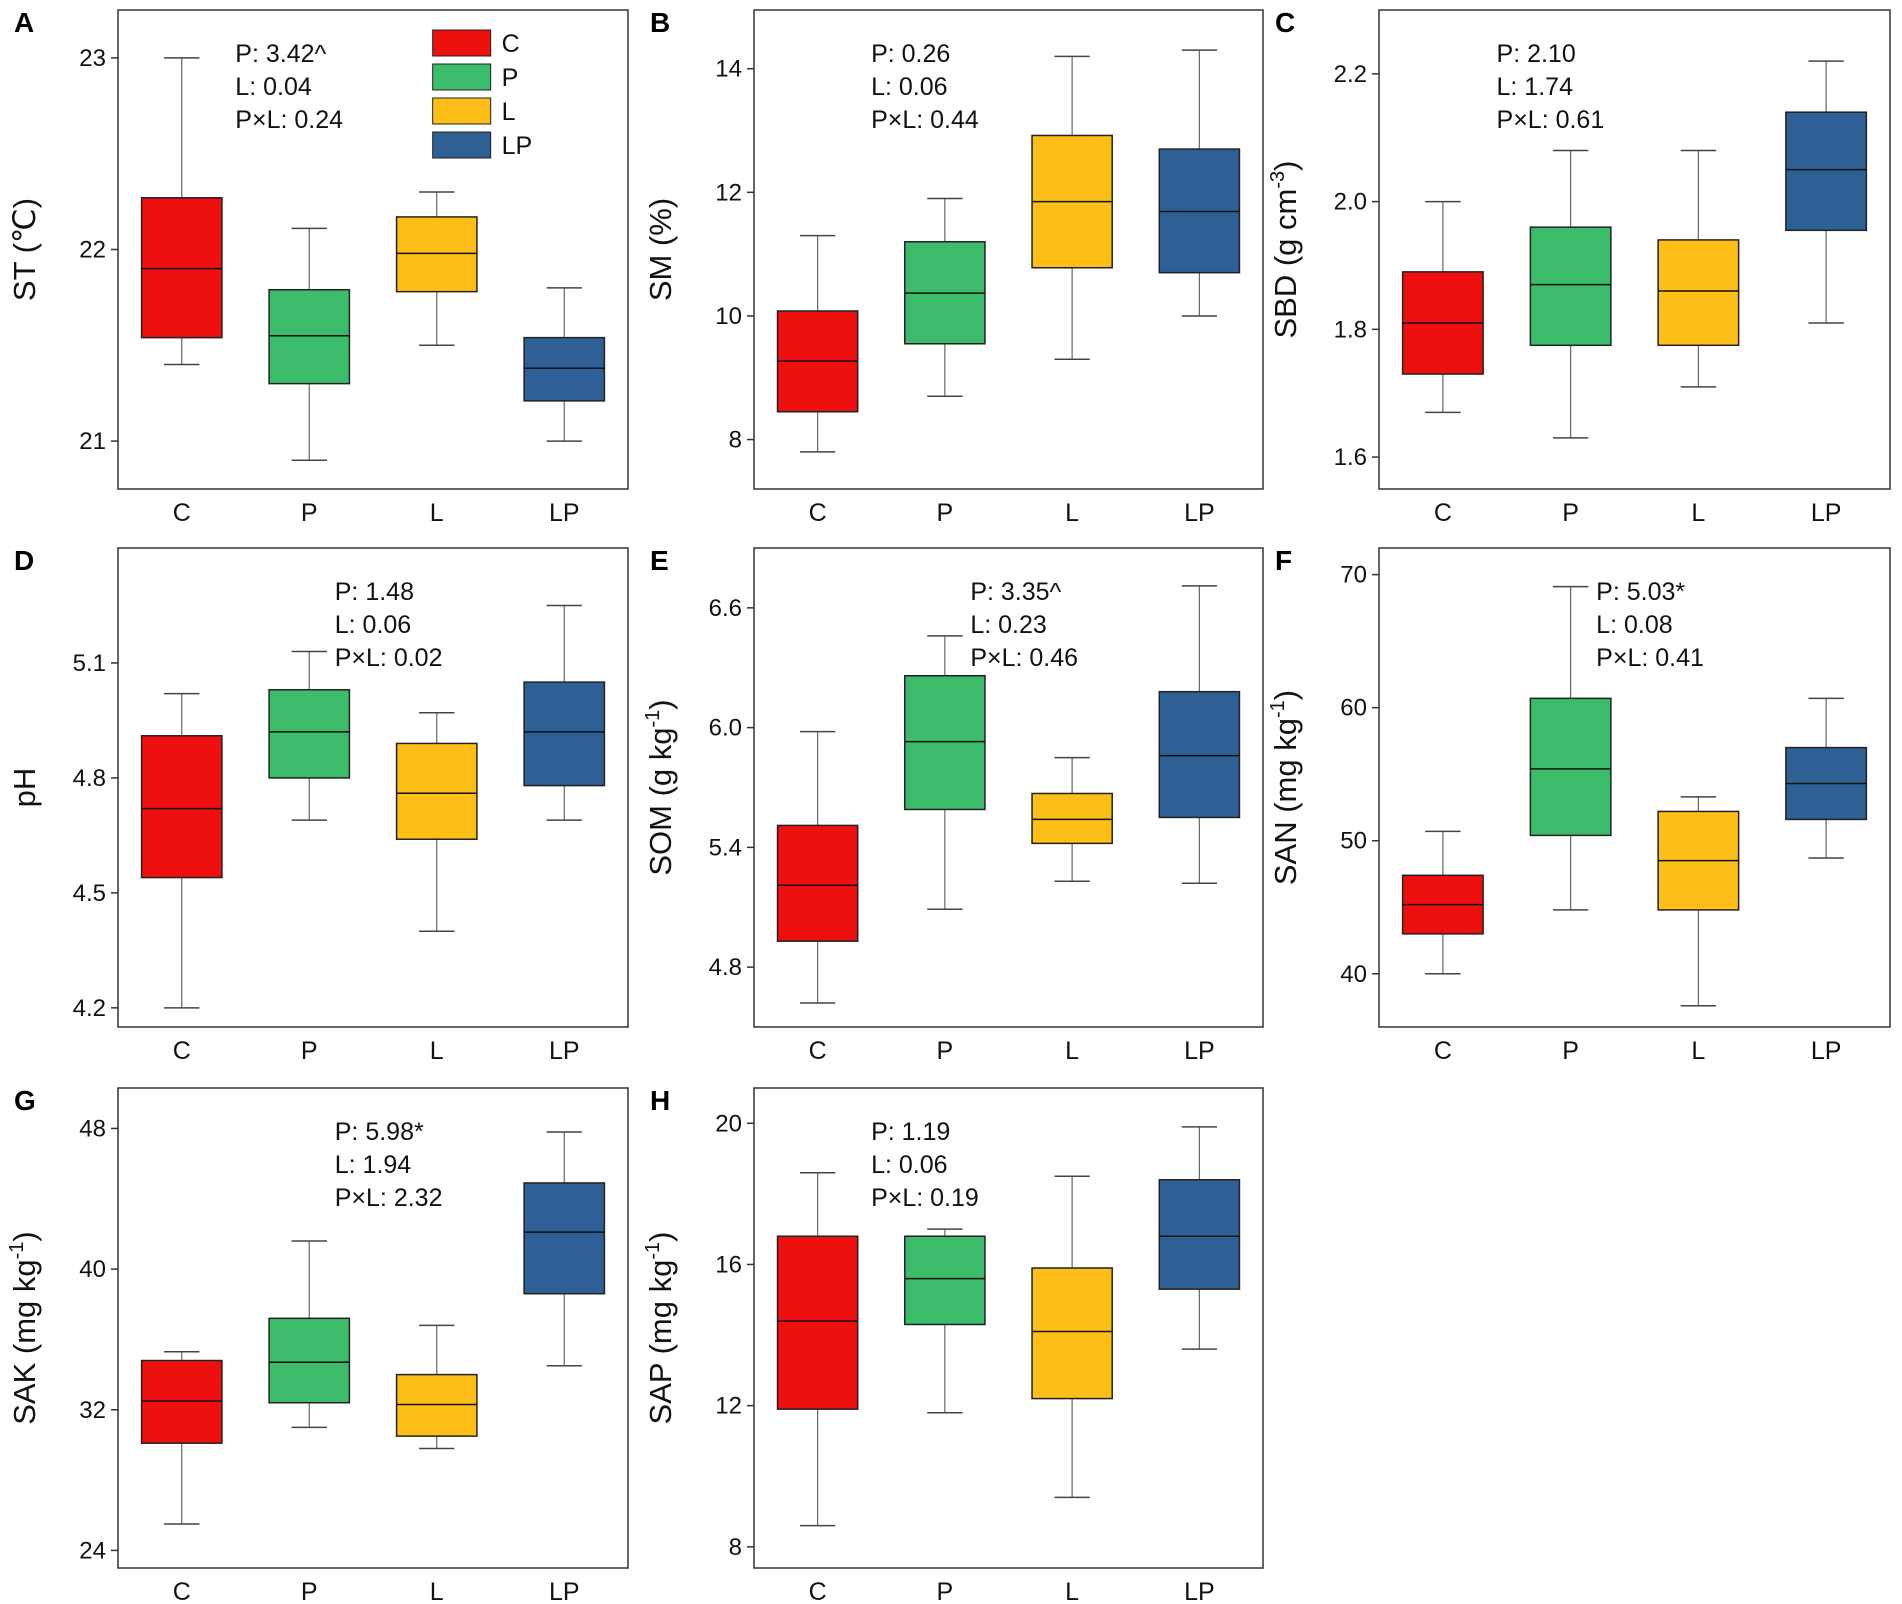 This screenshot has height=1604, width=1902. Describe the element at coordinates (24, 1328) in the screenshot. I see `y-axis-label: SAK (mg kg-1)` at that location.